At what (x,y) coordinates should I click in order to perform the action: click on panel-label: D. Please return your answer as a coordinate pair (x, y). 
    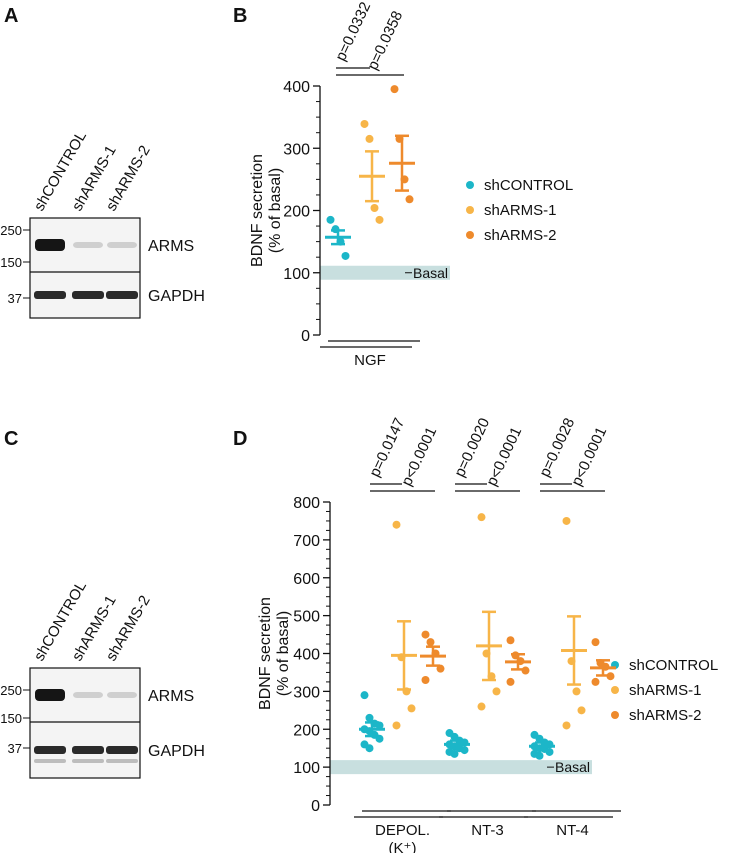
    Looking at the image, I should click on (240, 439).